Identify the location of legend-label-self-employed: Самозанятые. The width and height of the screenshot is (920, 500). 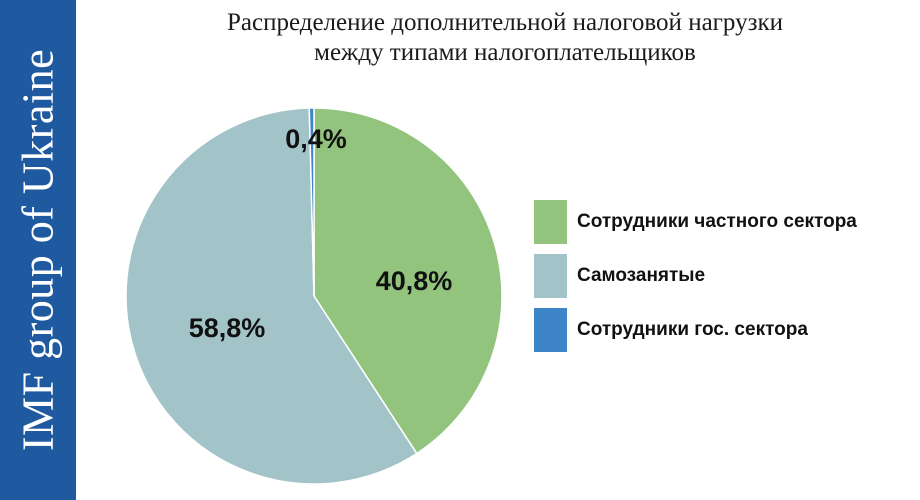
(641, 275).